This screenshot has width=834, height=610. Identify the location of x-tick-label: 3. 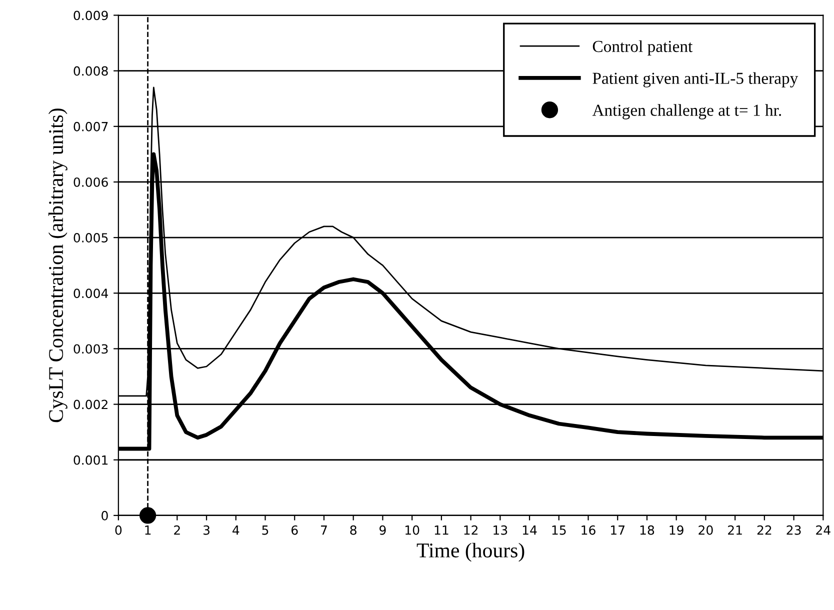
(206, 530).